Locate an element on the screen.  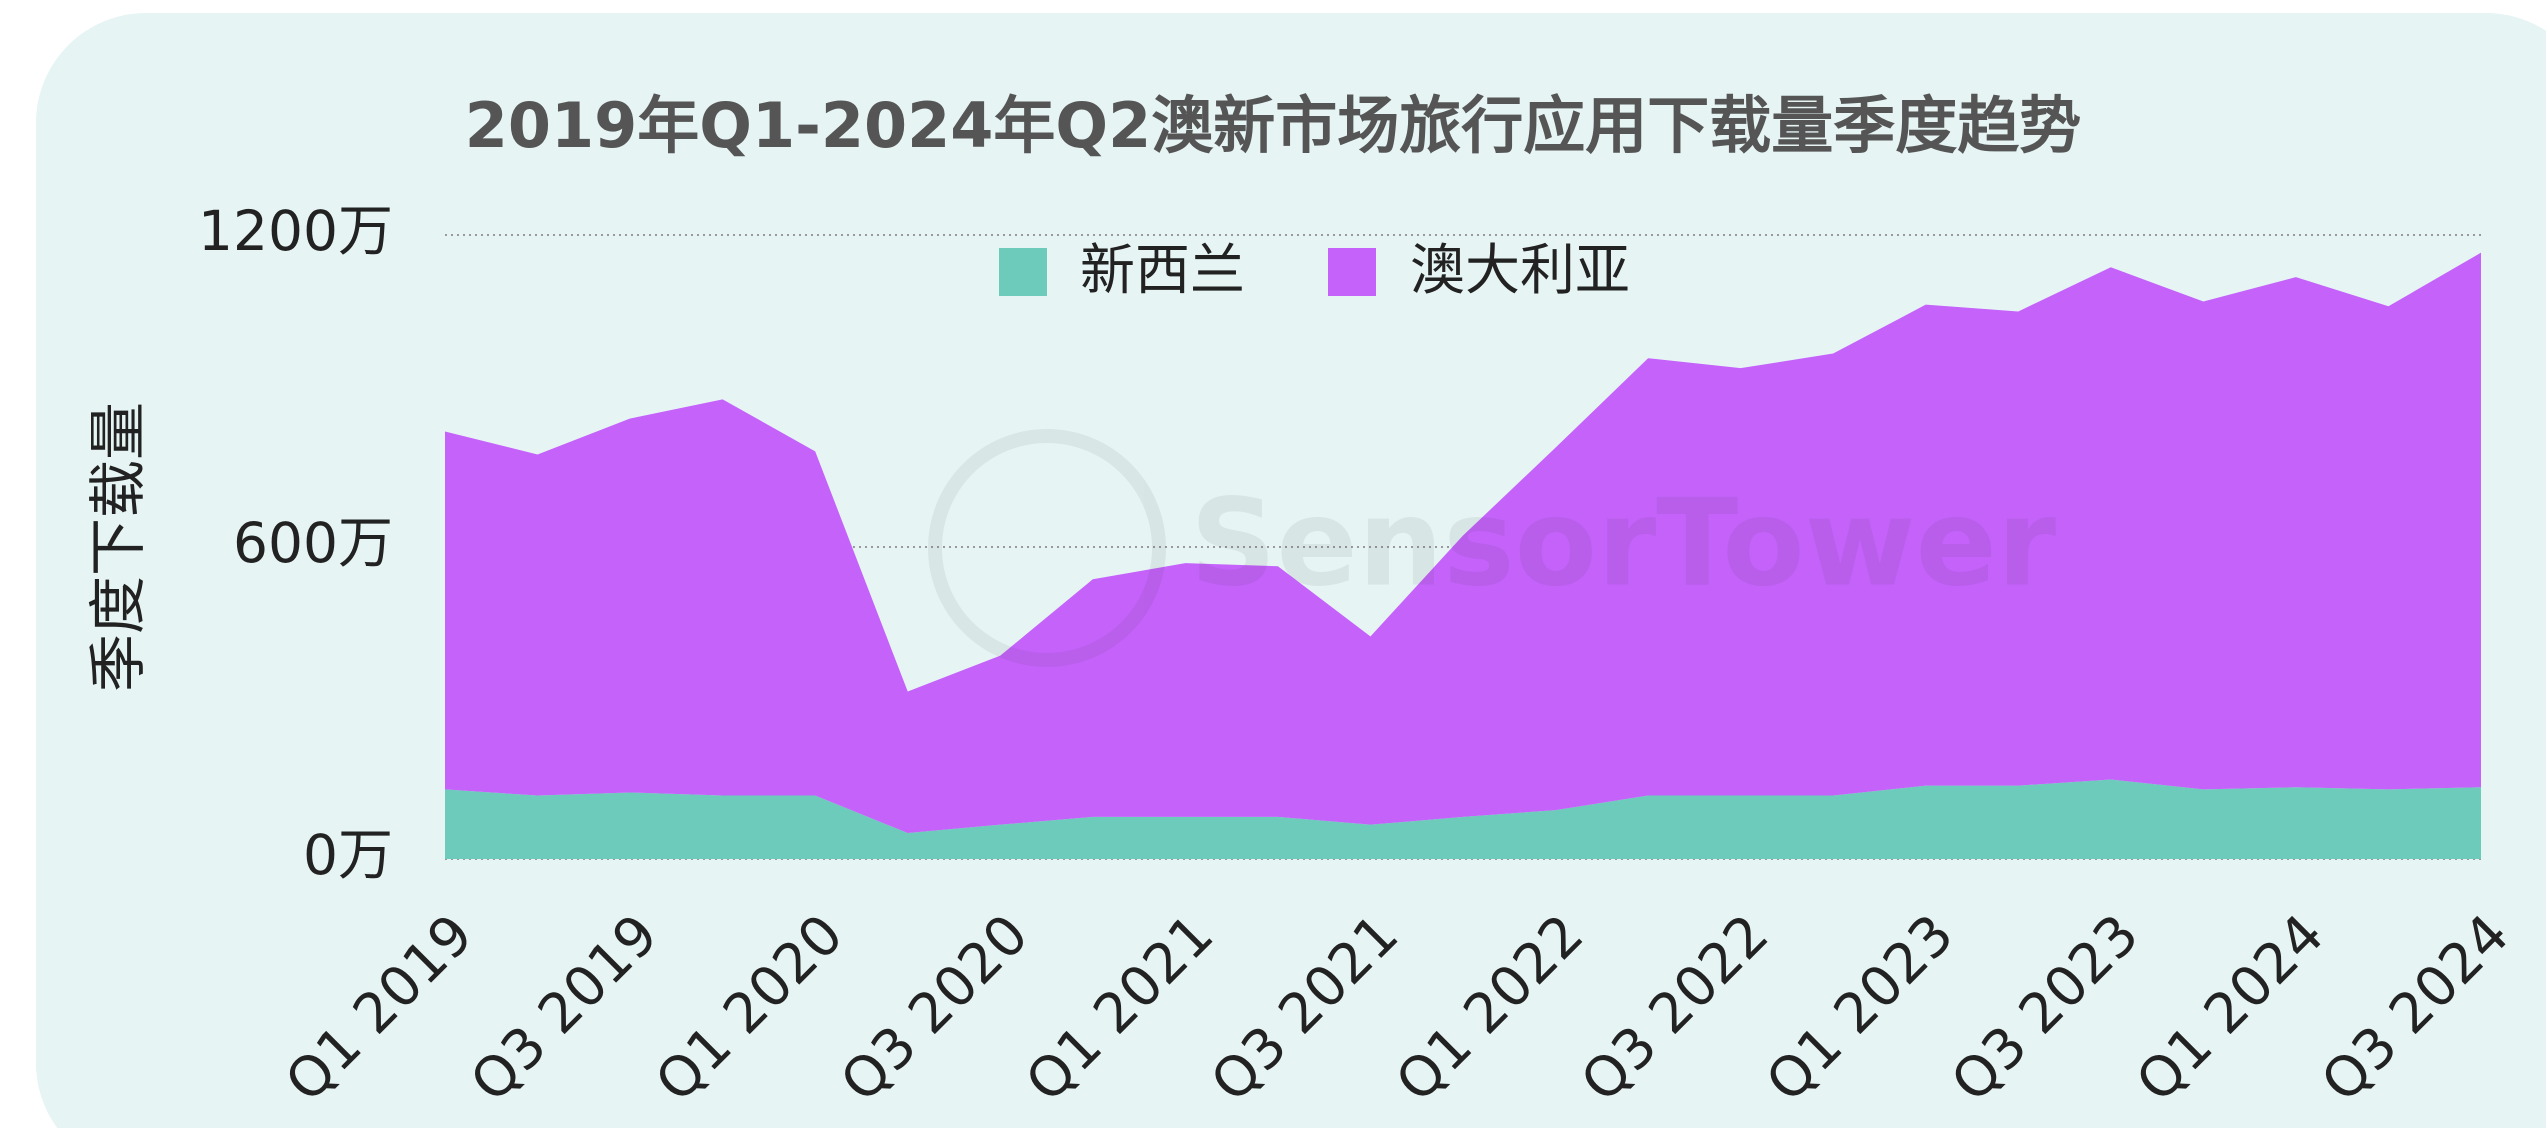
y-tick-label: 600万 is located at coordinates (313, 543).